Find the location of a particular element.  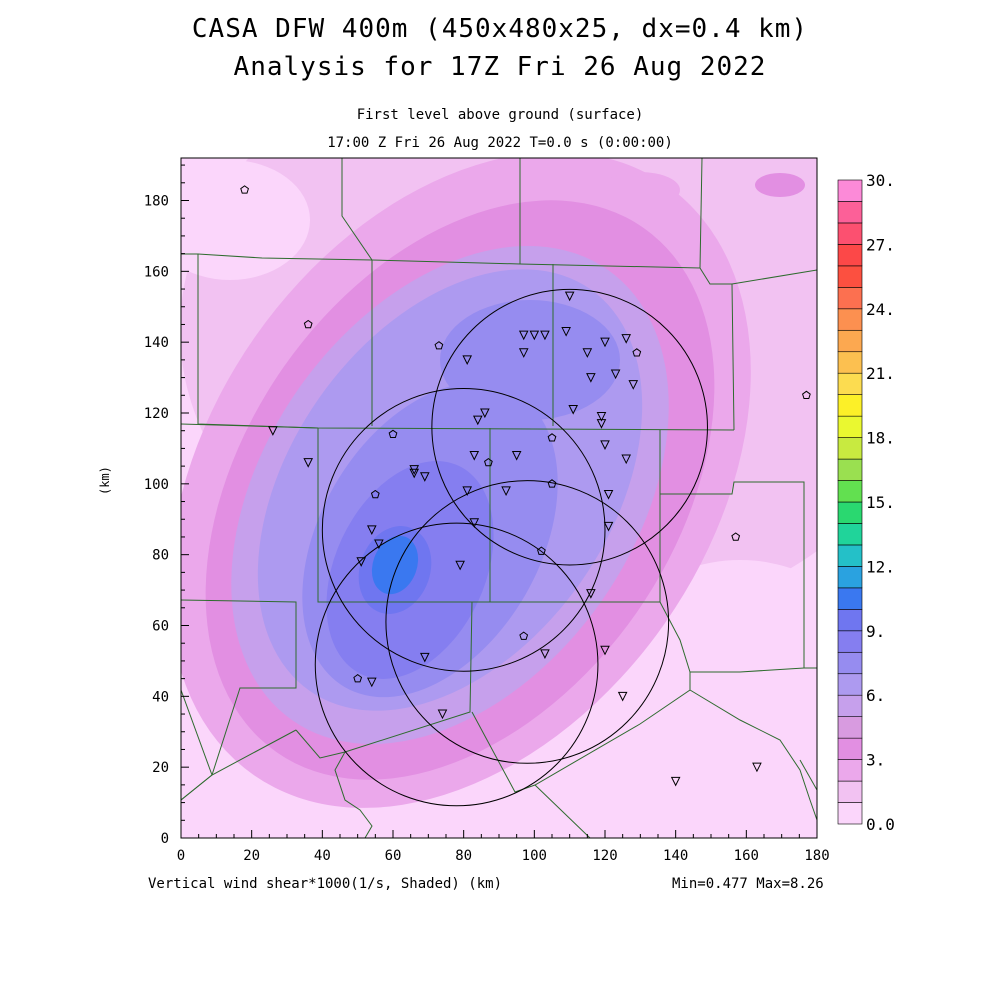

y-tick-label-140: 140 is located at coordinates (156, 343).